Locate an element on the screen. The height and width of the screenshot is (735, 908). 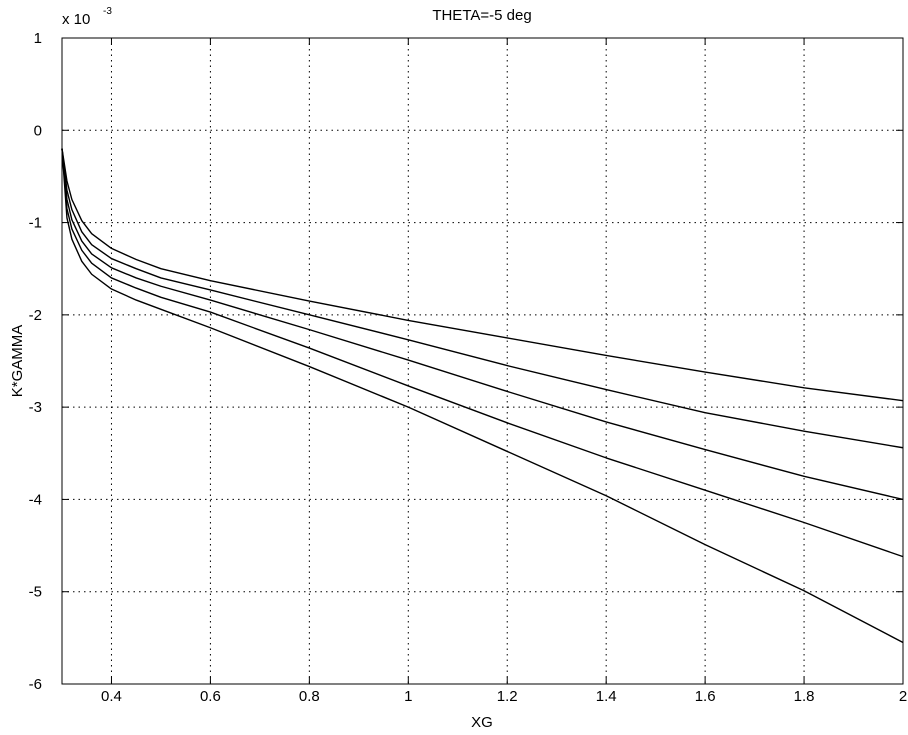
y-multiplier-exponent: -3 is located at coordinates (107, 11).